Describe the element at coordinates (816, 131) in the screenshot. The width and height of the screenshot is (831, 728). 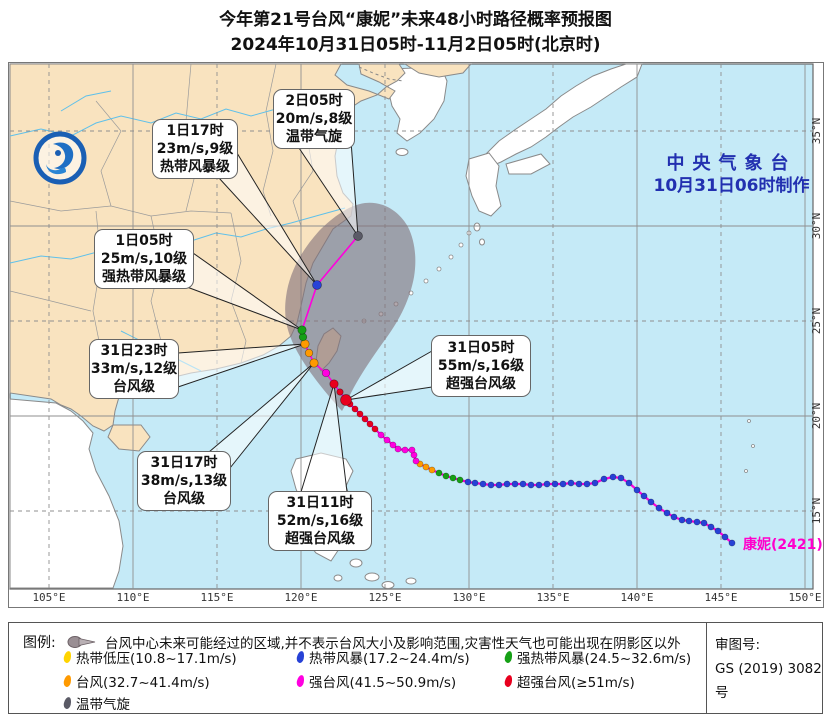
I see `lat-tick-label: 35°N` at that location.